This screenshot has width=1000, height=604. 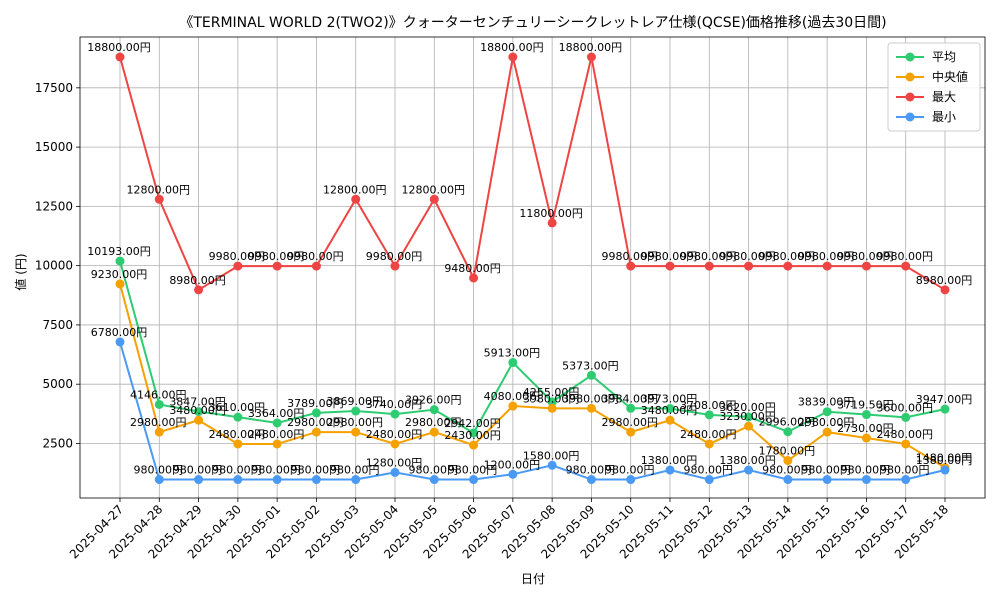 What do you see at coordinates (433, 400) in the screenshot?
I see `data-label: 3926.00円` at bounding box center [433, 400].